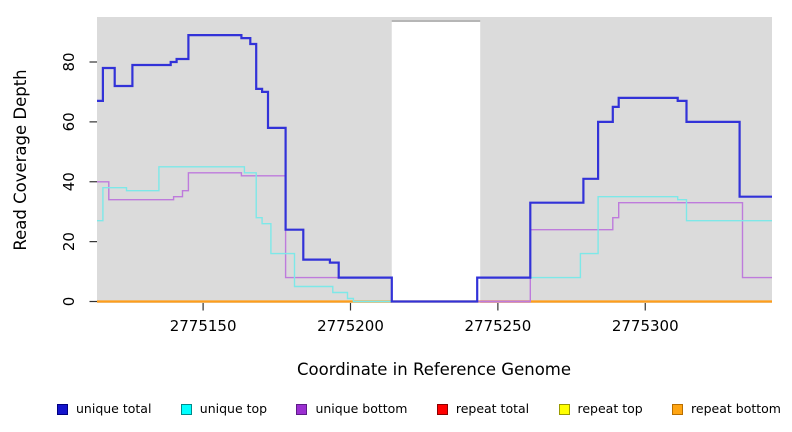 This screenshot has height=432, width=792. I want to click on x-axis-tick-label: 2775200, so click(350, 326).